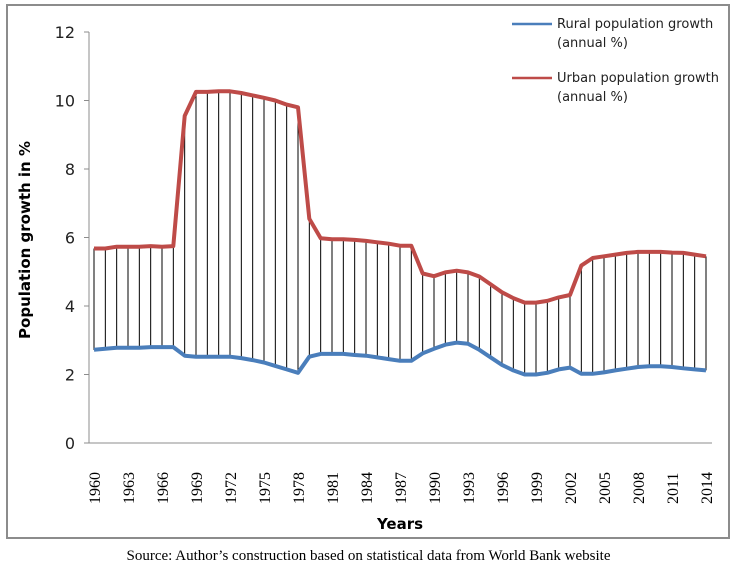  I want to click on y-tick-label: 2, so click(70, 375).